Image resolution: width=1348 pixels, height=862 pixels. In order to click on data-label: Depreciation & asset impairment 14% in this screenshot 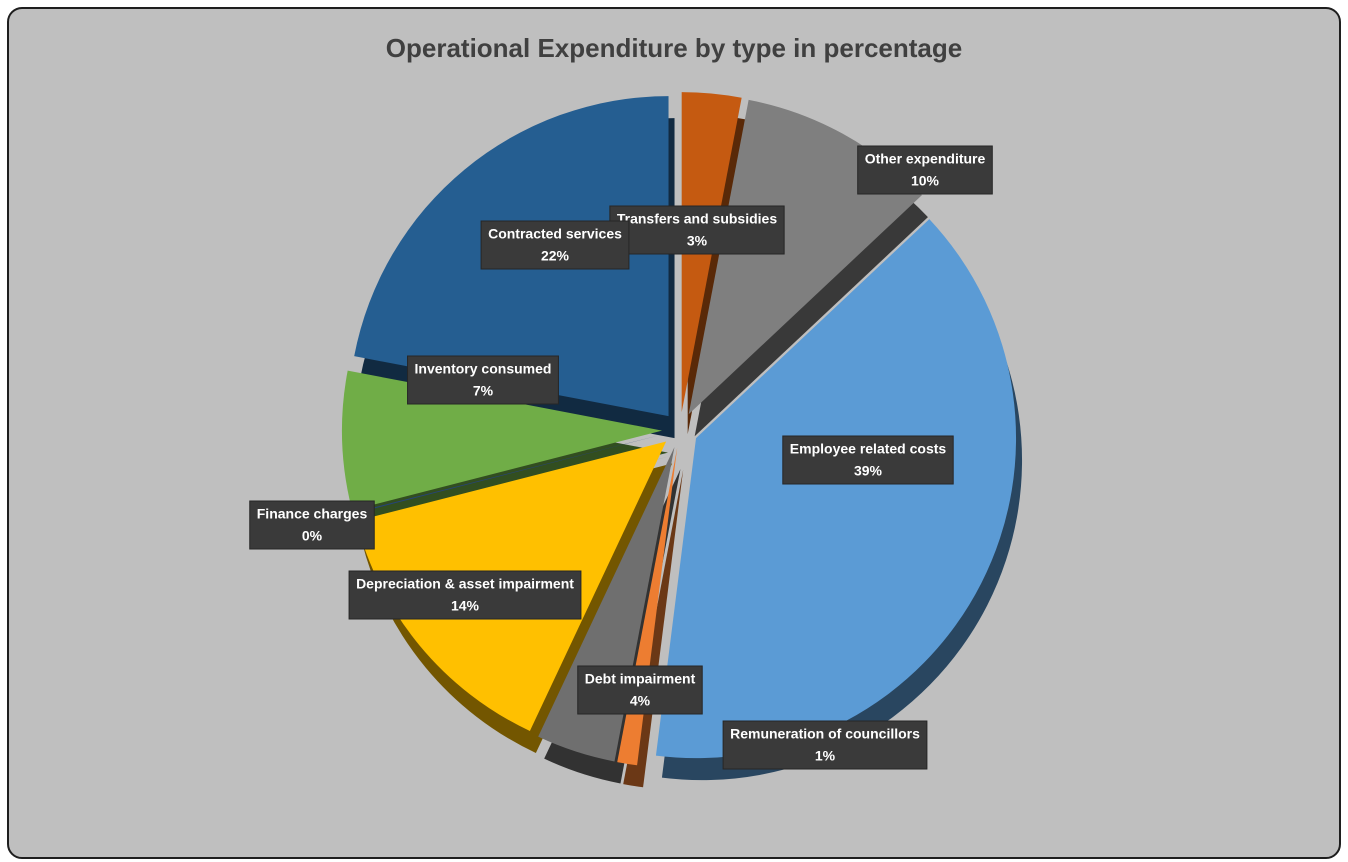, I will do `click(465, 595)`.